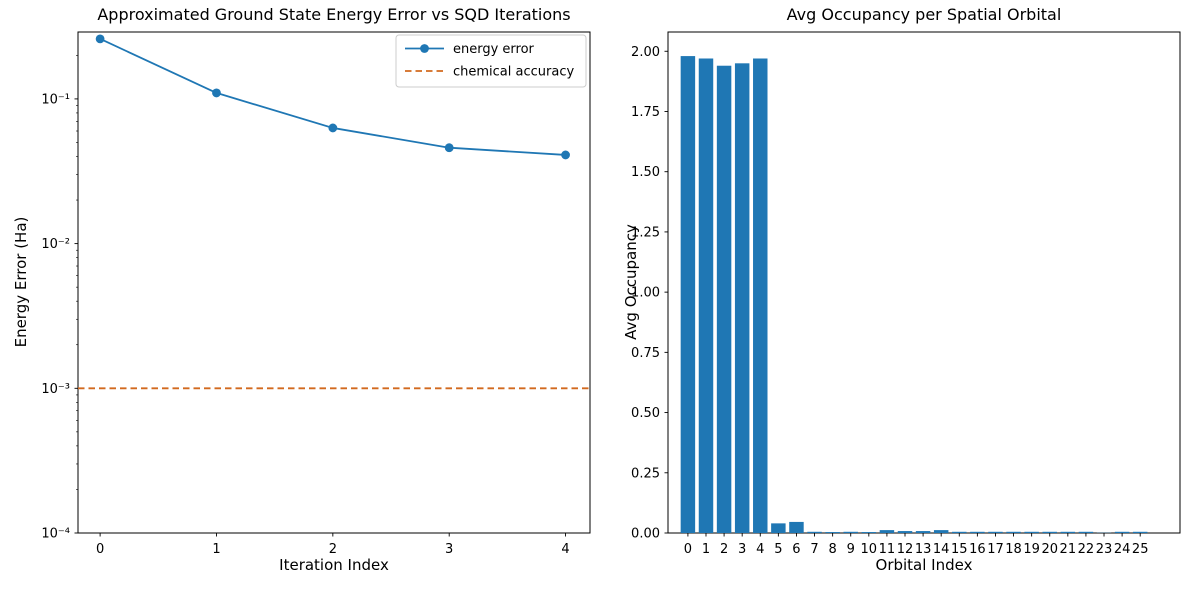 This screenshot has width=1189, height=590. Describe the element at coordinates (1049, 549) in the screenshot. I see `x-tick-label: 20` at that location.